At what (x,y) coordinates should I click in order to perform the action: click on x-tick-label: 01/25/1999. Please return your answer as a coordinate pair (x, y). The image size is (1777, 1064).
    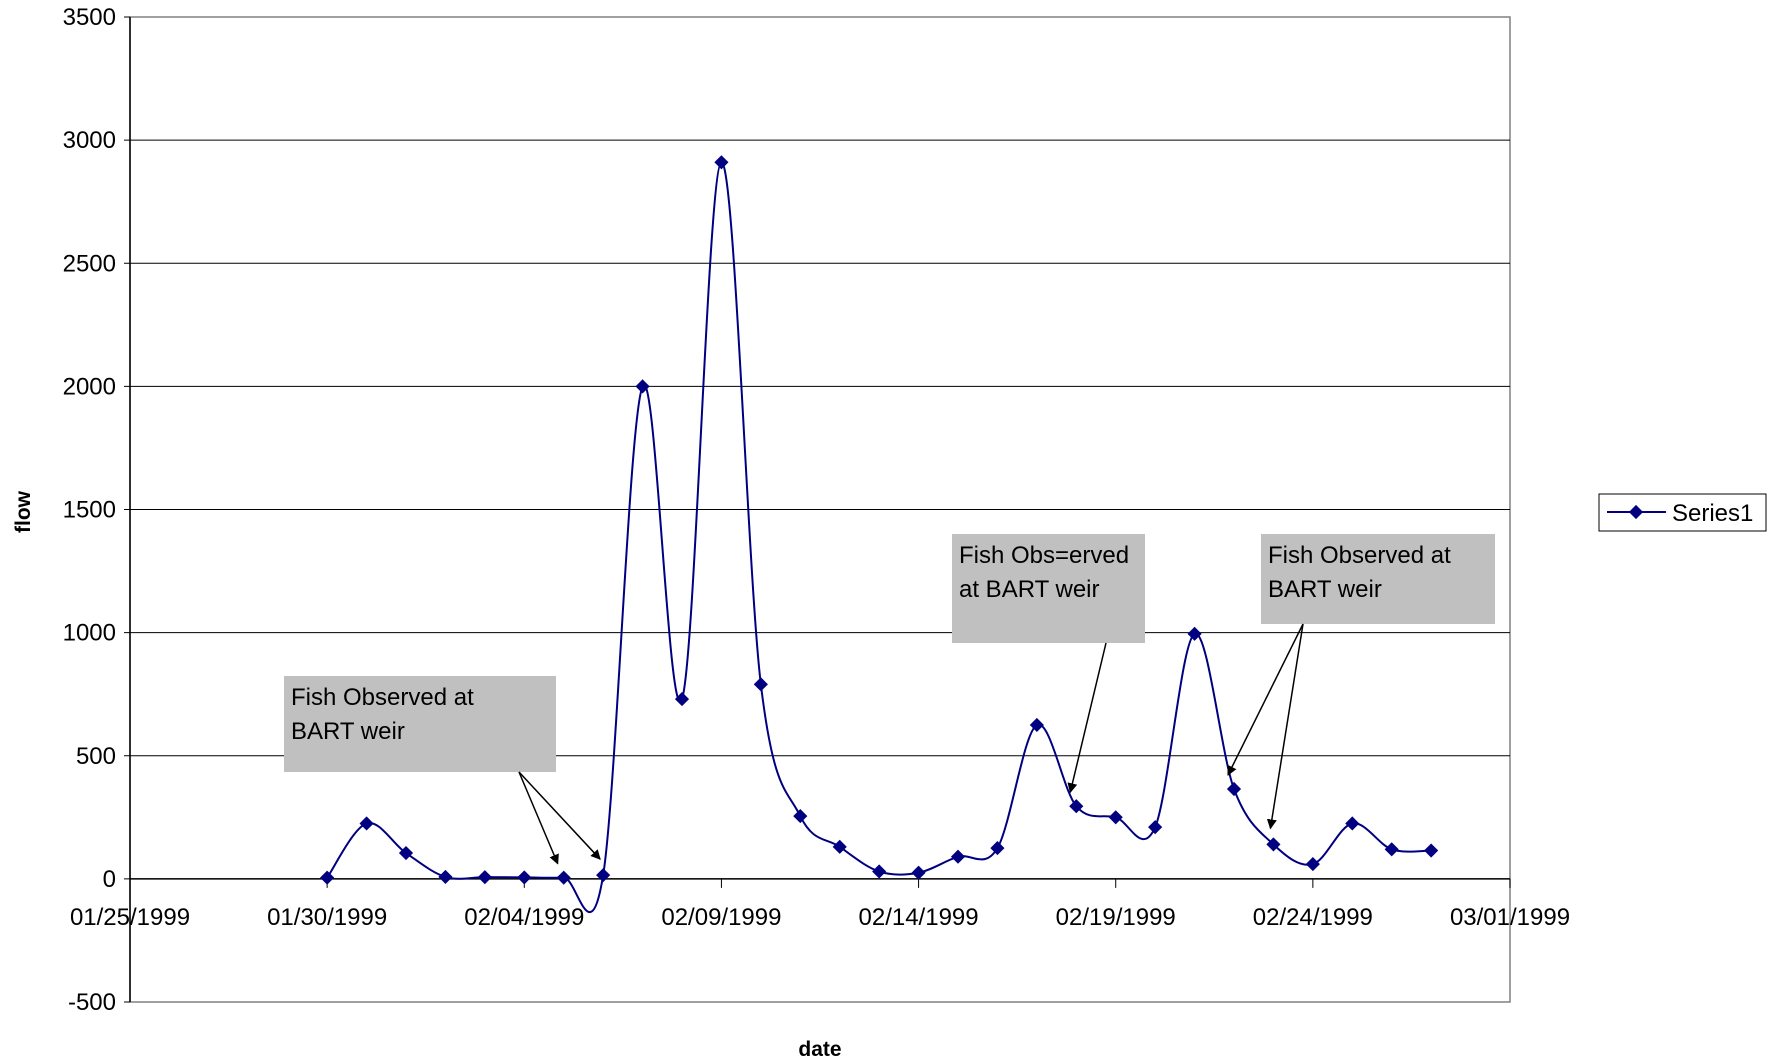
    Looking at the image, I should click on (130, 917).